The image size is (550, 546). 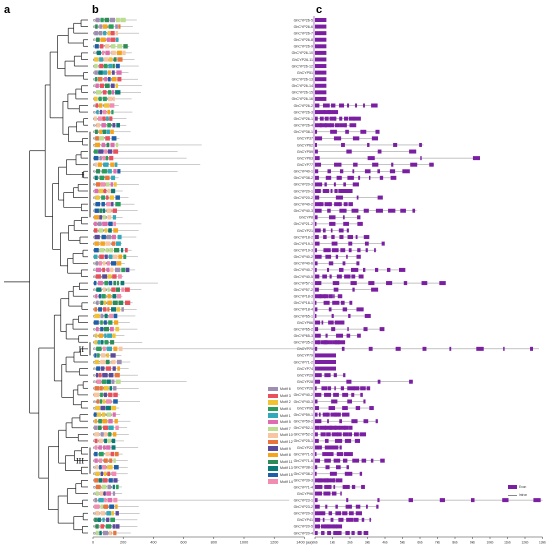 What do you see at coordinates (302, 99) in the screenshot?
I see `gene-label-c: GhCYP26-16` at bounding box center [302, 99].